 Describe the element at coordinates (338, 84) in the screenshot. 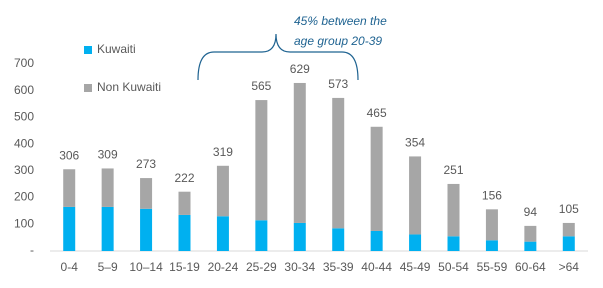

I see `total-label: 573` at that location.